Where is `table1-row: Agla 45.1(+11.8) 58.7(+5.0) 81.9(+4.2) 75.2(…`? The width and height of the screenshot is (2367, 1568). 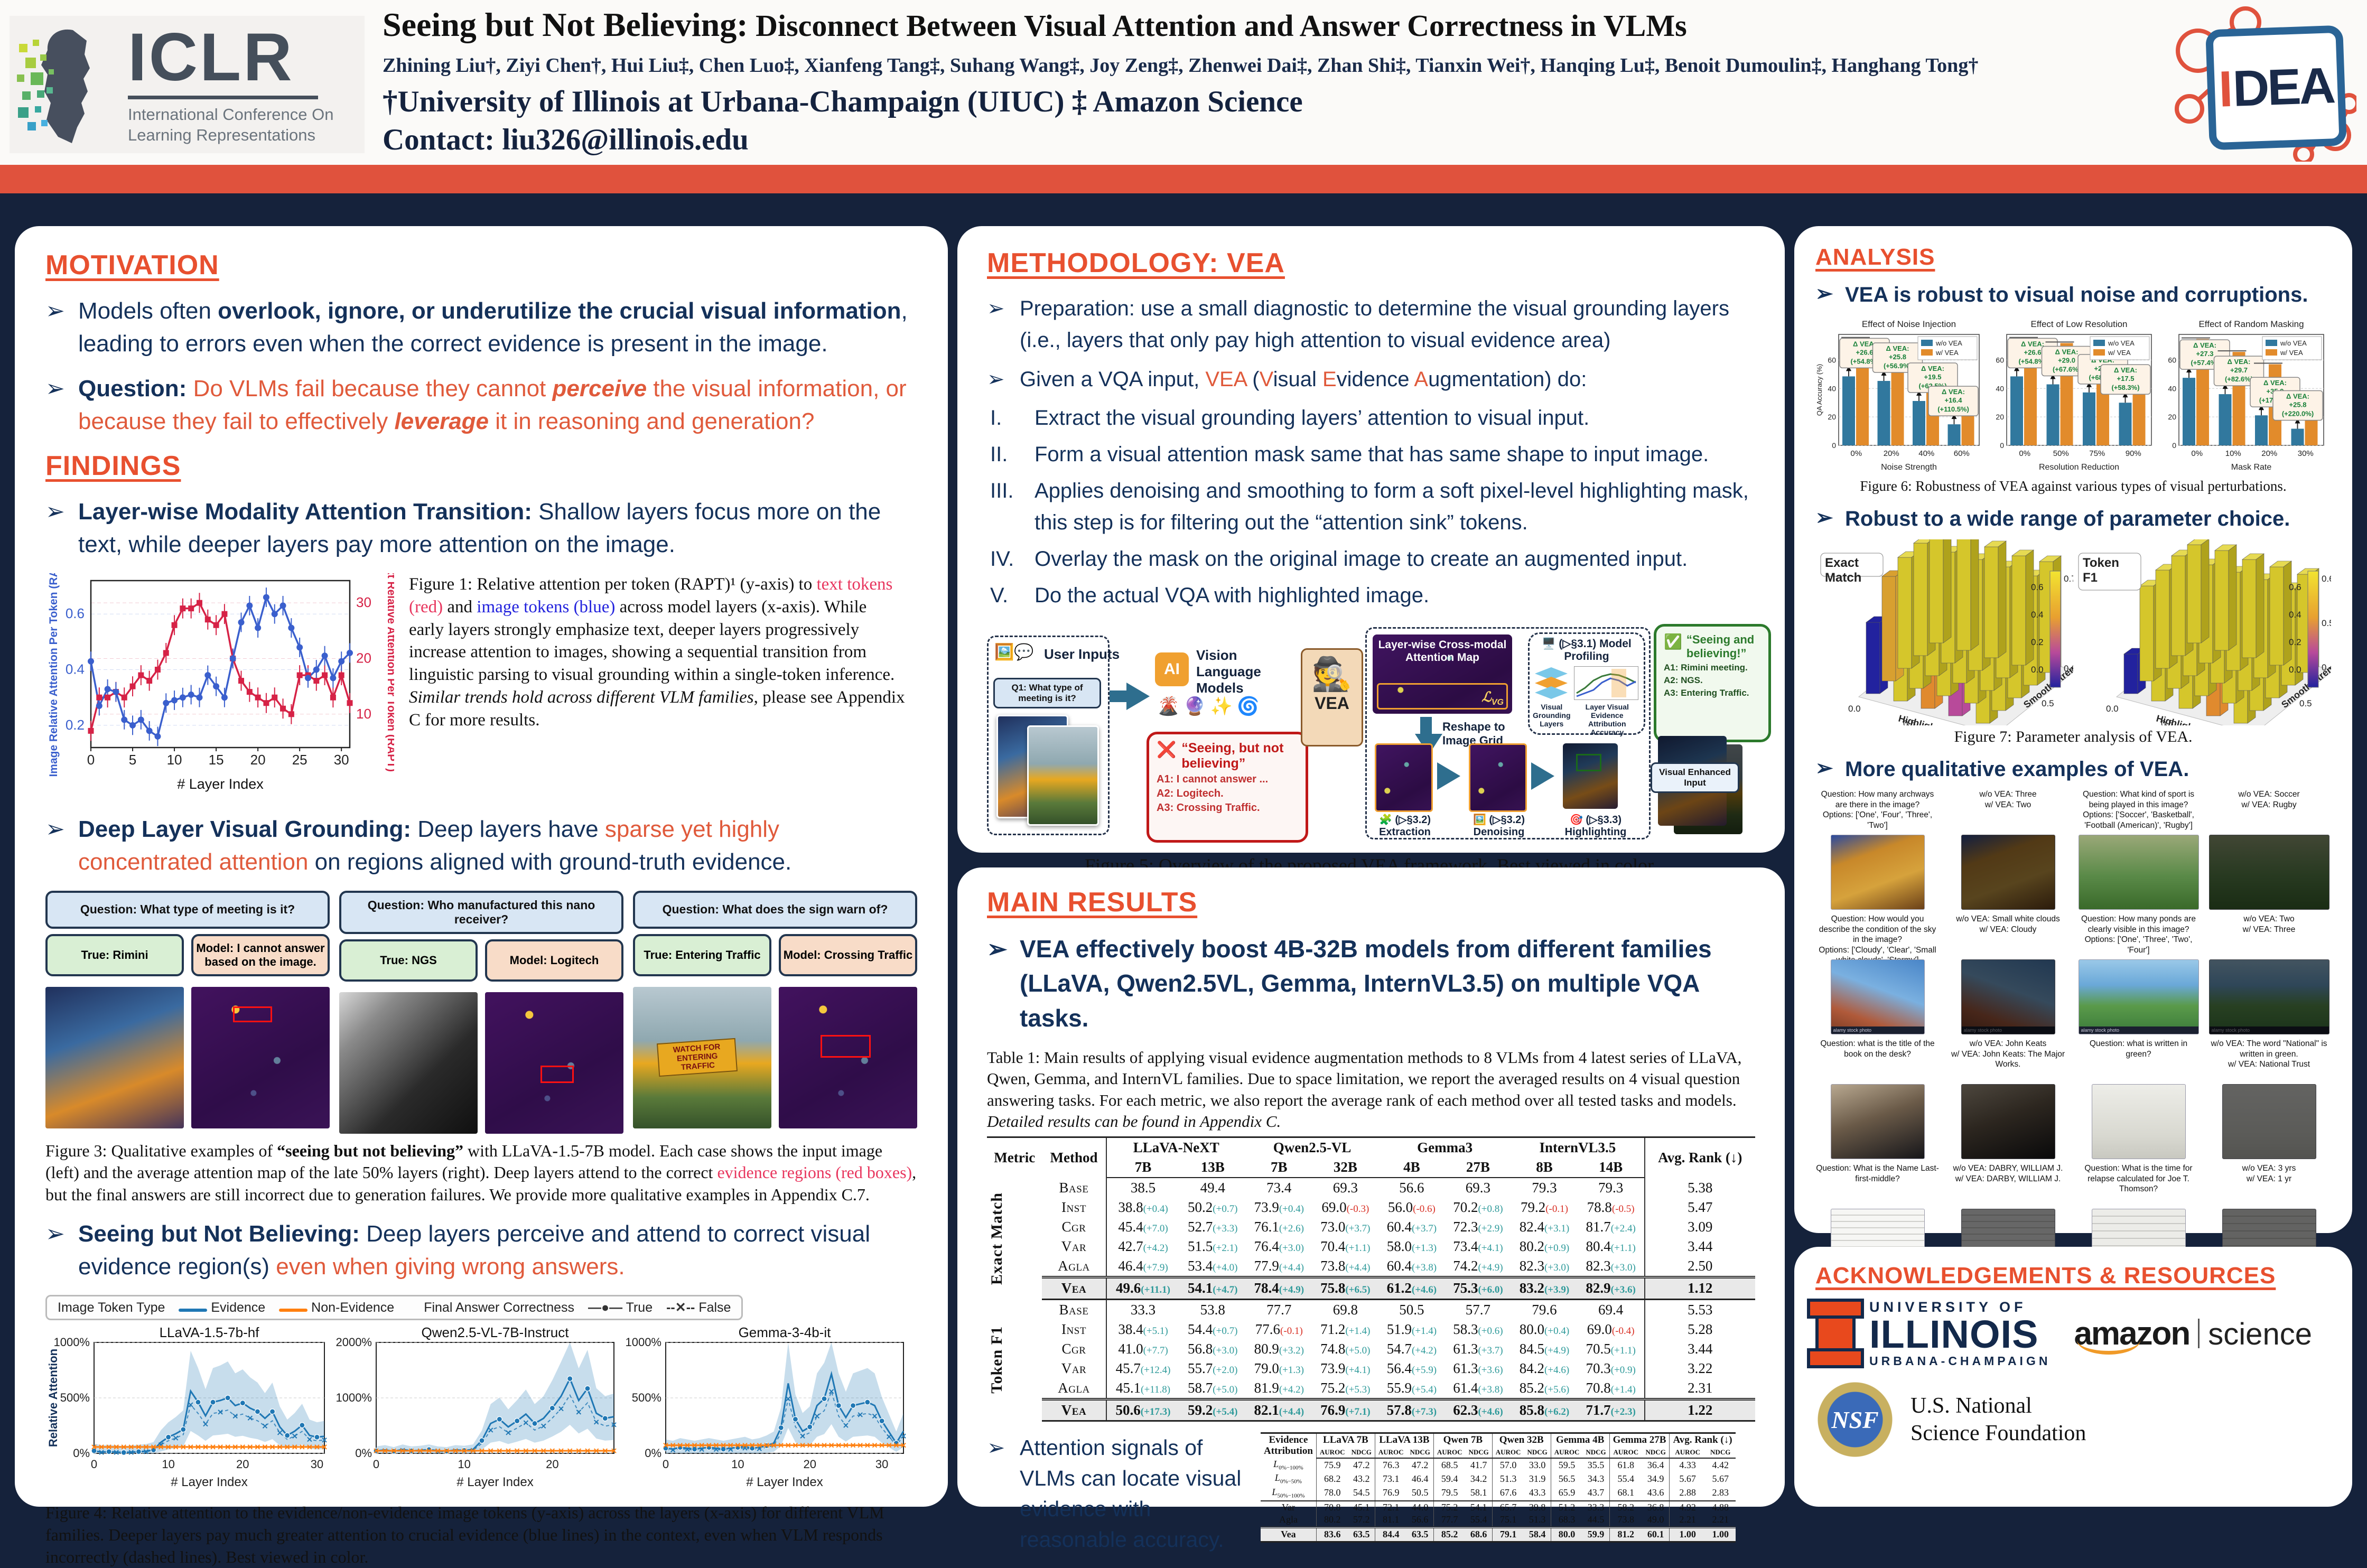
table1-row: Agla 45.1(+11.8) 58.7(+5.0) 81.9(+4.2) 75.2(… is located at coordinates (1371, 1388).